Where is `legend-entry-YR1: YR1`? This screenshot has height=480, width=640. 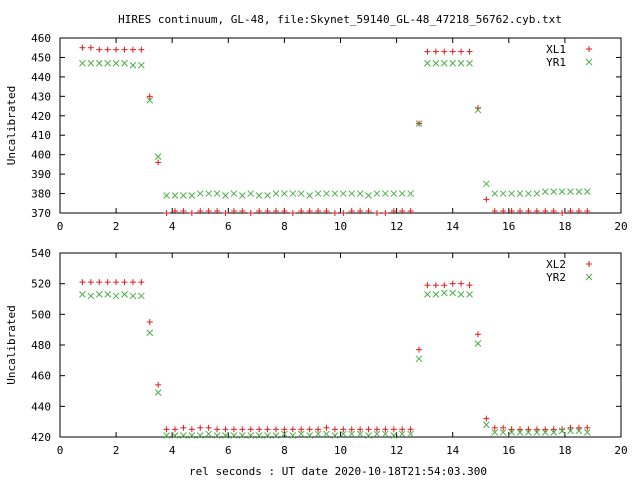
legend-entry-YR1: YR1 is located at coordinates (569, 62).